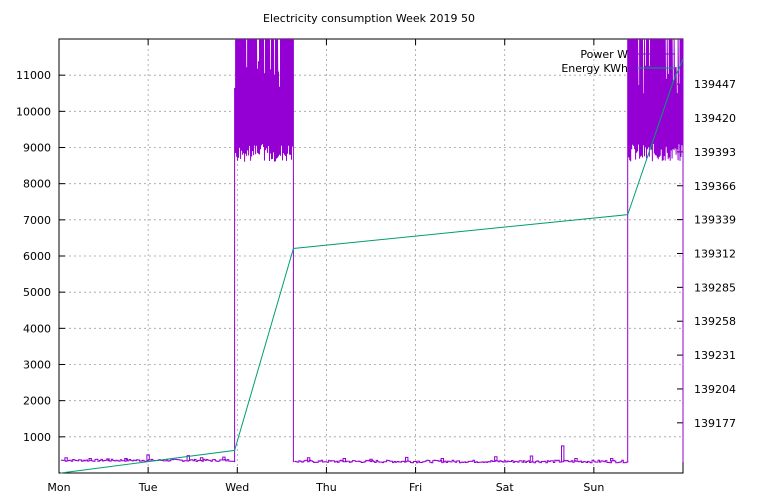  What do you see at coordinates (715, 152) in the screenshot?
I see `right-tick-label: 139393` at bounding box center [715, 152].